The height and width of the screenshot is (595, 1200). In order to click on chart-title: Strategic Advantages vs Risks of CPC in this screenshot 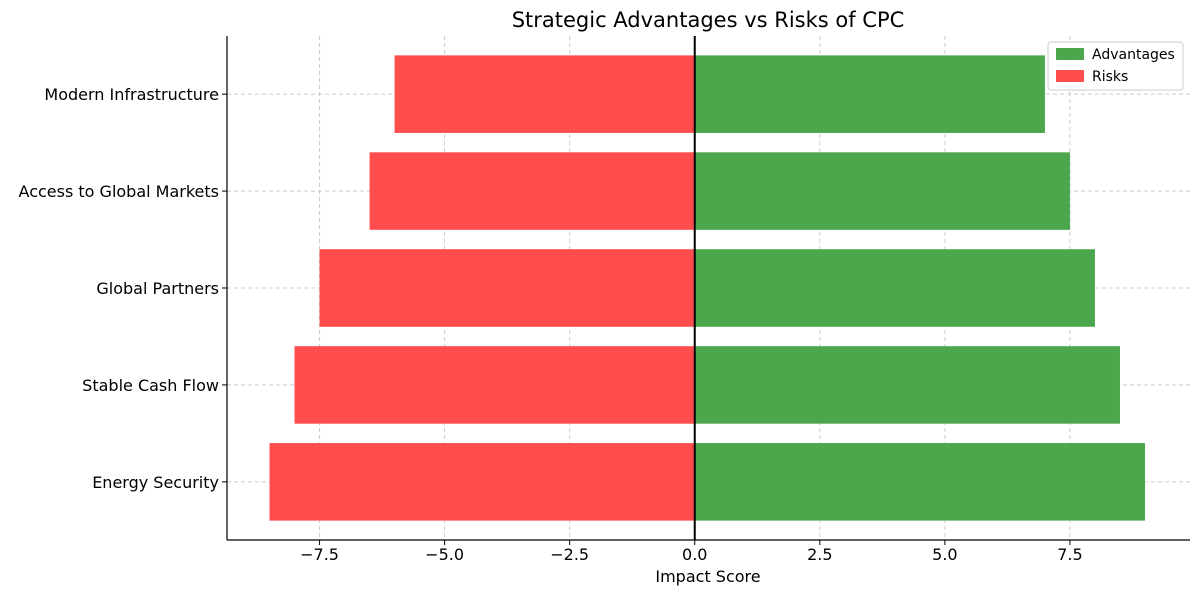, I will do `click(708, 20)`.